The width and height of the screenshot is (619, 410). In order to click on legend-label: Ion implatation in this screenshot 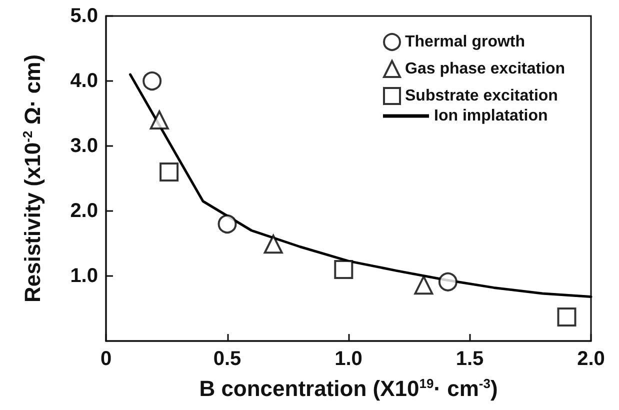, I will do `click(491, 116)`.